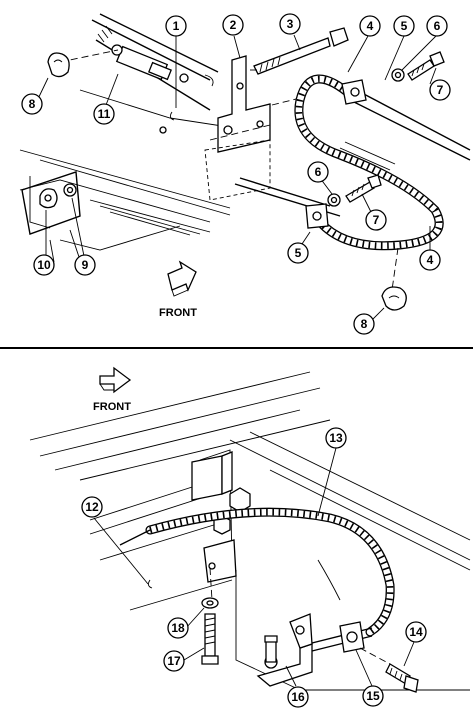  I want to click on callout-17: 17, so click(174, 661).